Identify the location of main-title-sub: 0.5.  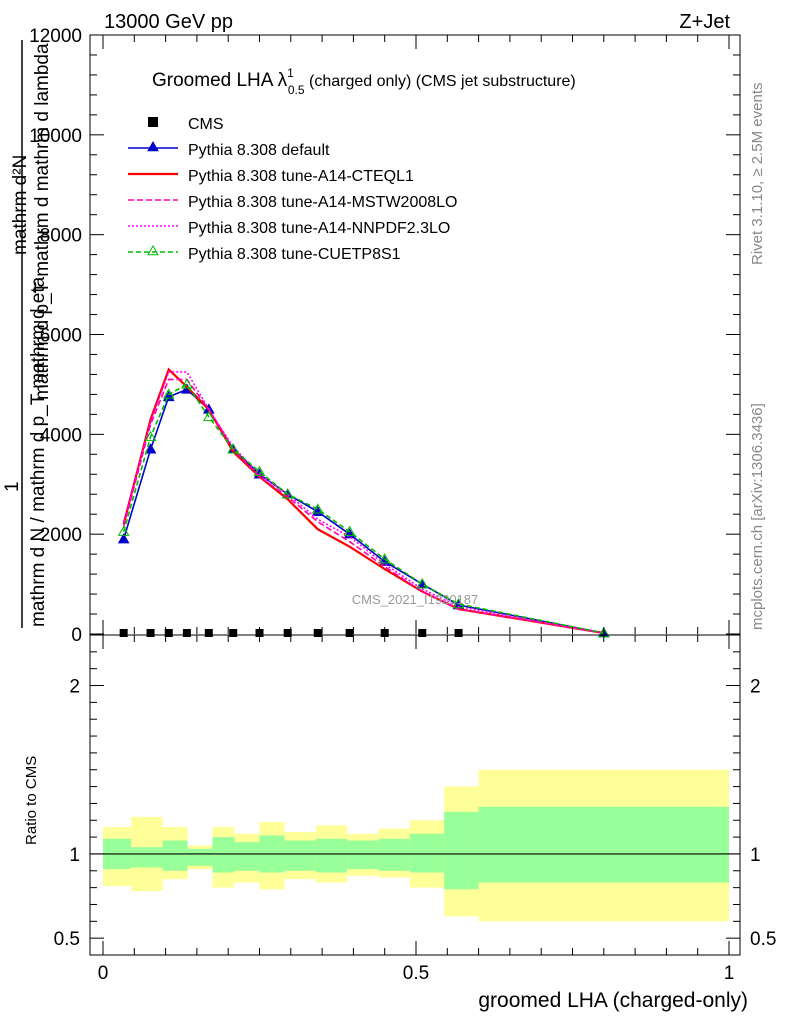
(296, 90).